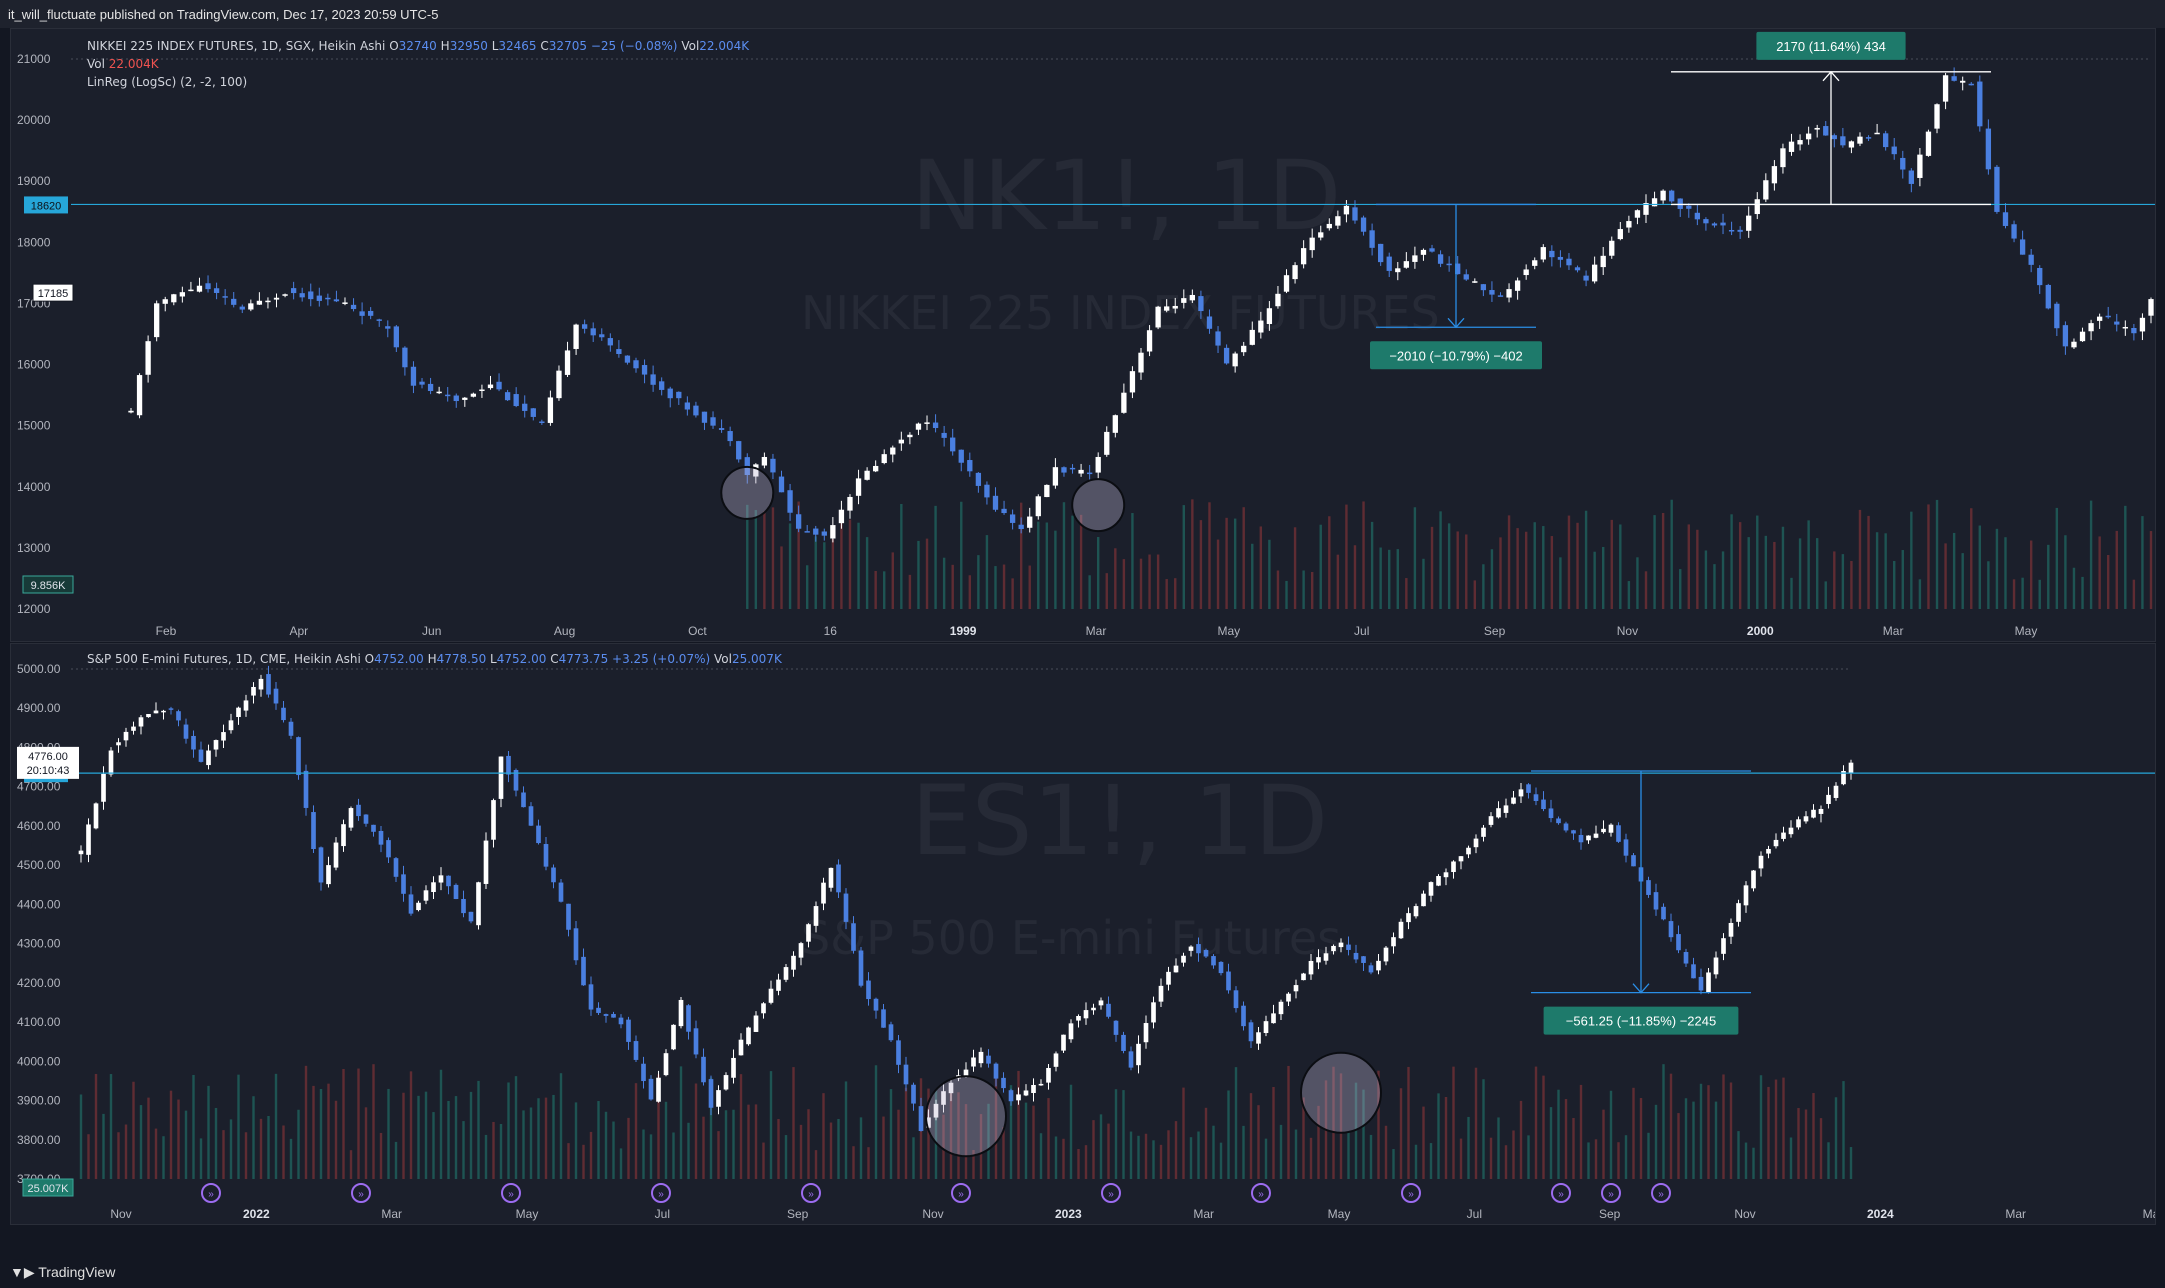  What do you see at coordinates (48, 1187) in the screenshot?
I see `volume-price-tag` at bounding box center [48, 1187].